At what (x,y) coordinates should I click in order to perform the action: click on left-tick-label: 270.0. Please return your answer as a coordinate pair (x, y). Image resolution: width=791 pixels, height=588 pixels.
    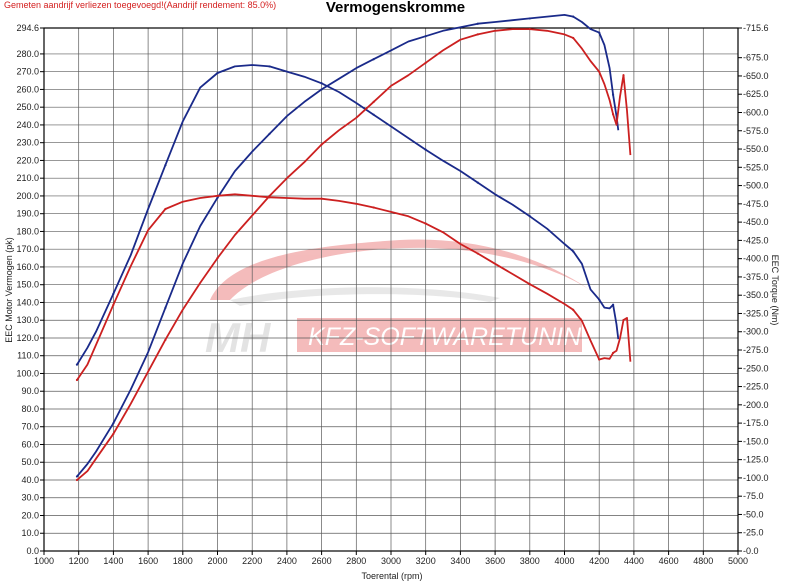
    Looking at the image, I should click on (27, 72).